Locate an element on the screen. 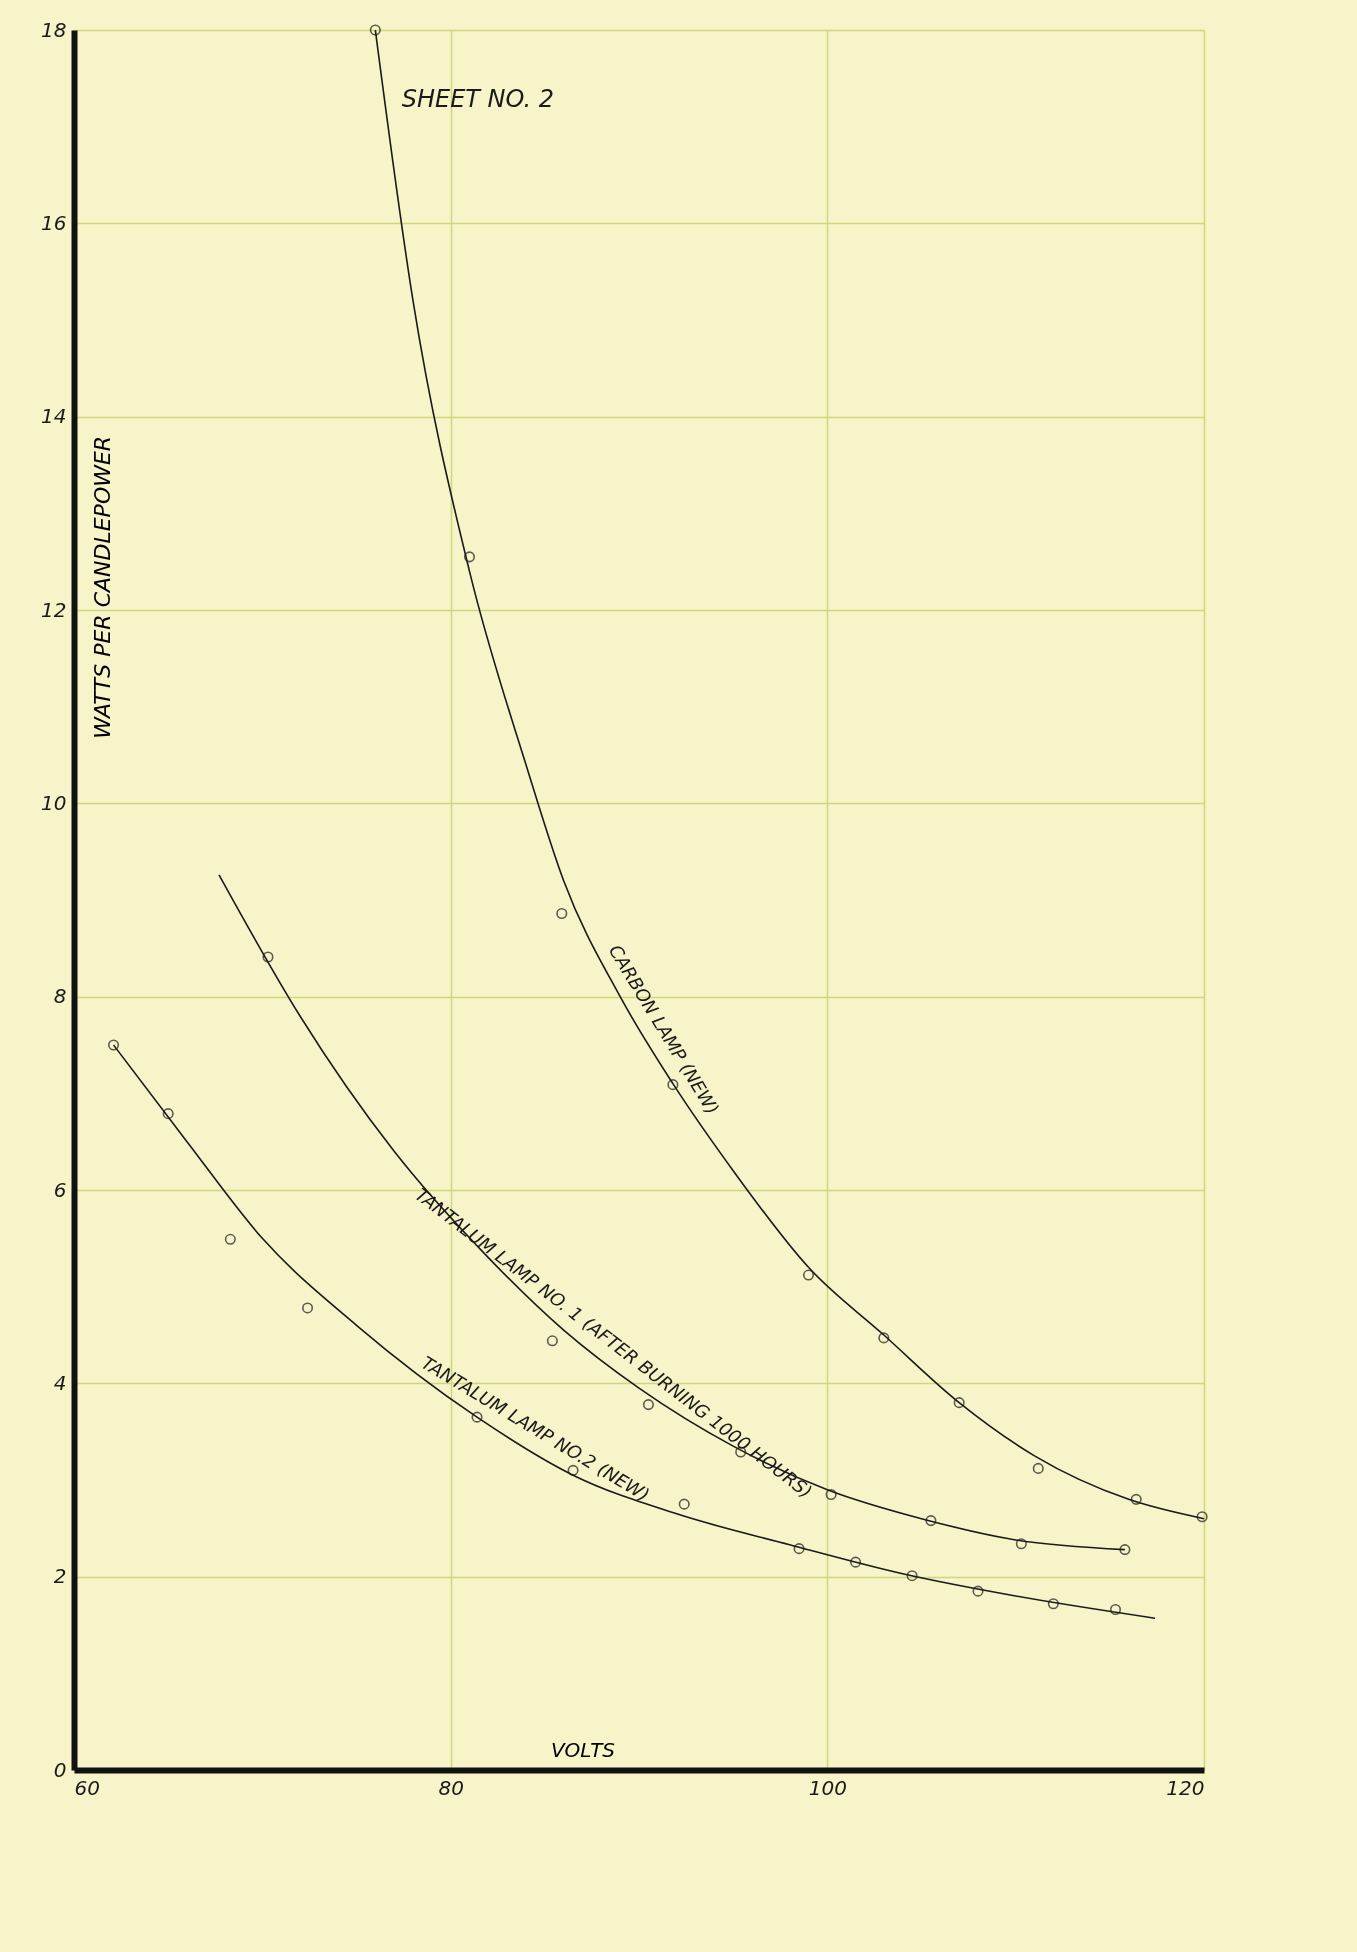 The height and width of the screenshot is (1952, 1357). y-tick-label: 2 is located at coordinates (60, 1576).